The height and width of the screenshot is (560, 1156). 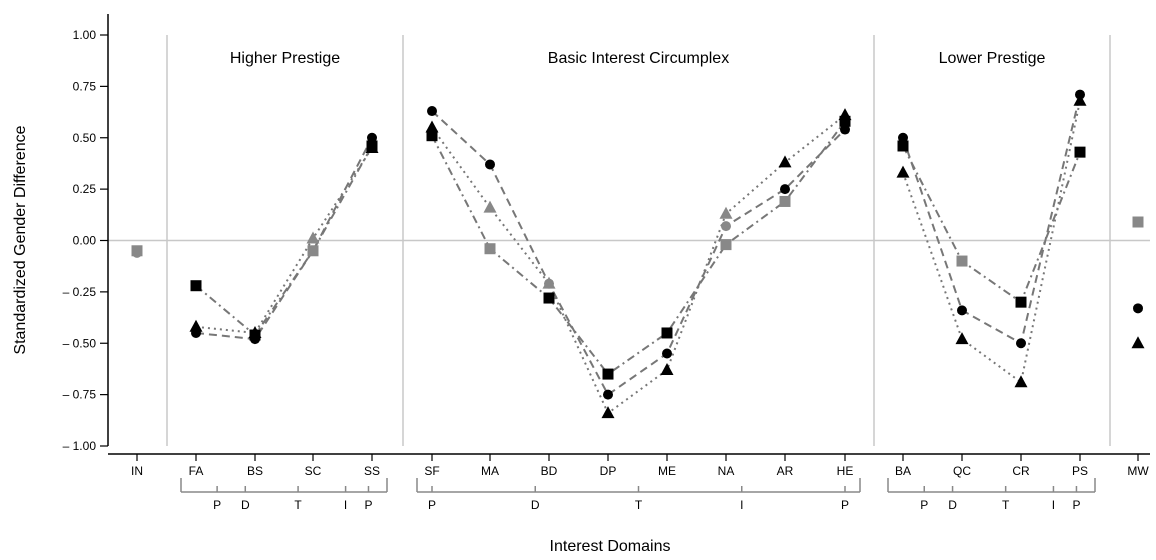 What do you see at coordinates (1138, 471) in the screenshot?
I see `x-tick-label-MW: MW` at bounding box center [1138, 471].